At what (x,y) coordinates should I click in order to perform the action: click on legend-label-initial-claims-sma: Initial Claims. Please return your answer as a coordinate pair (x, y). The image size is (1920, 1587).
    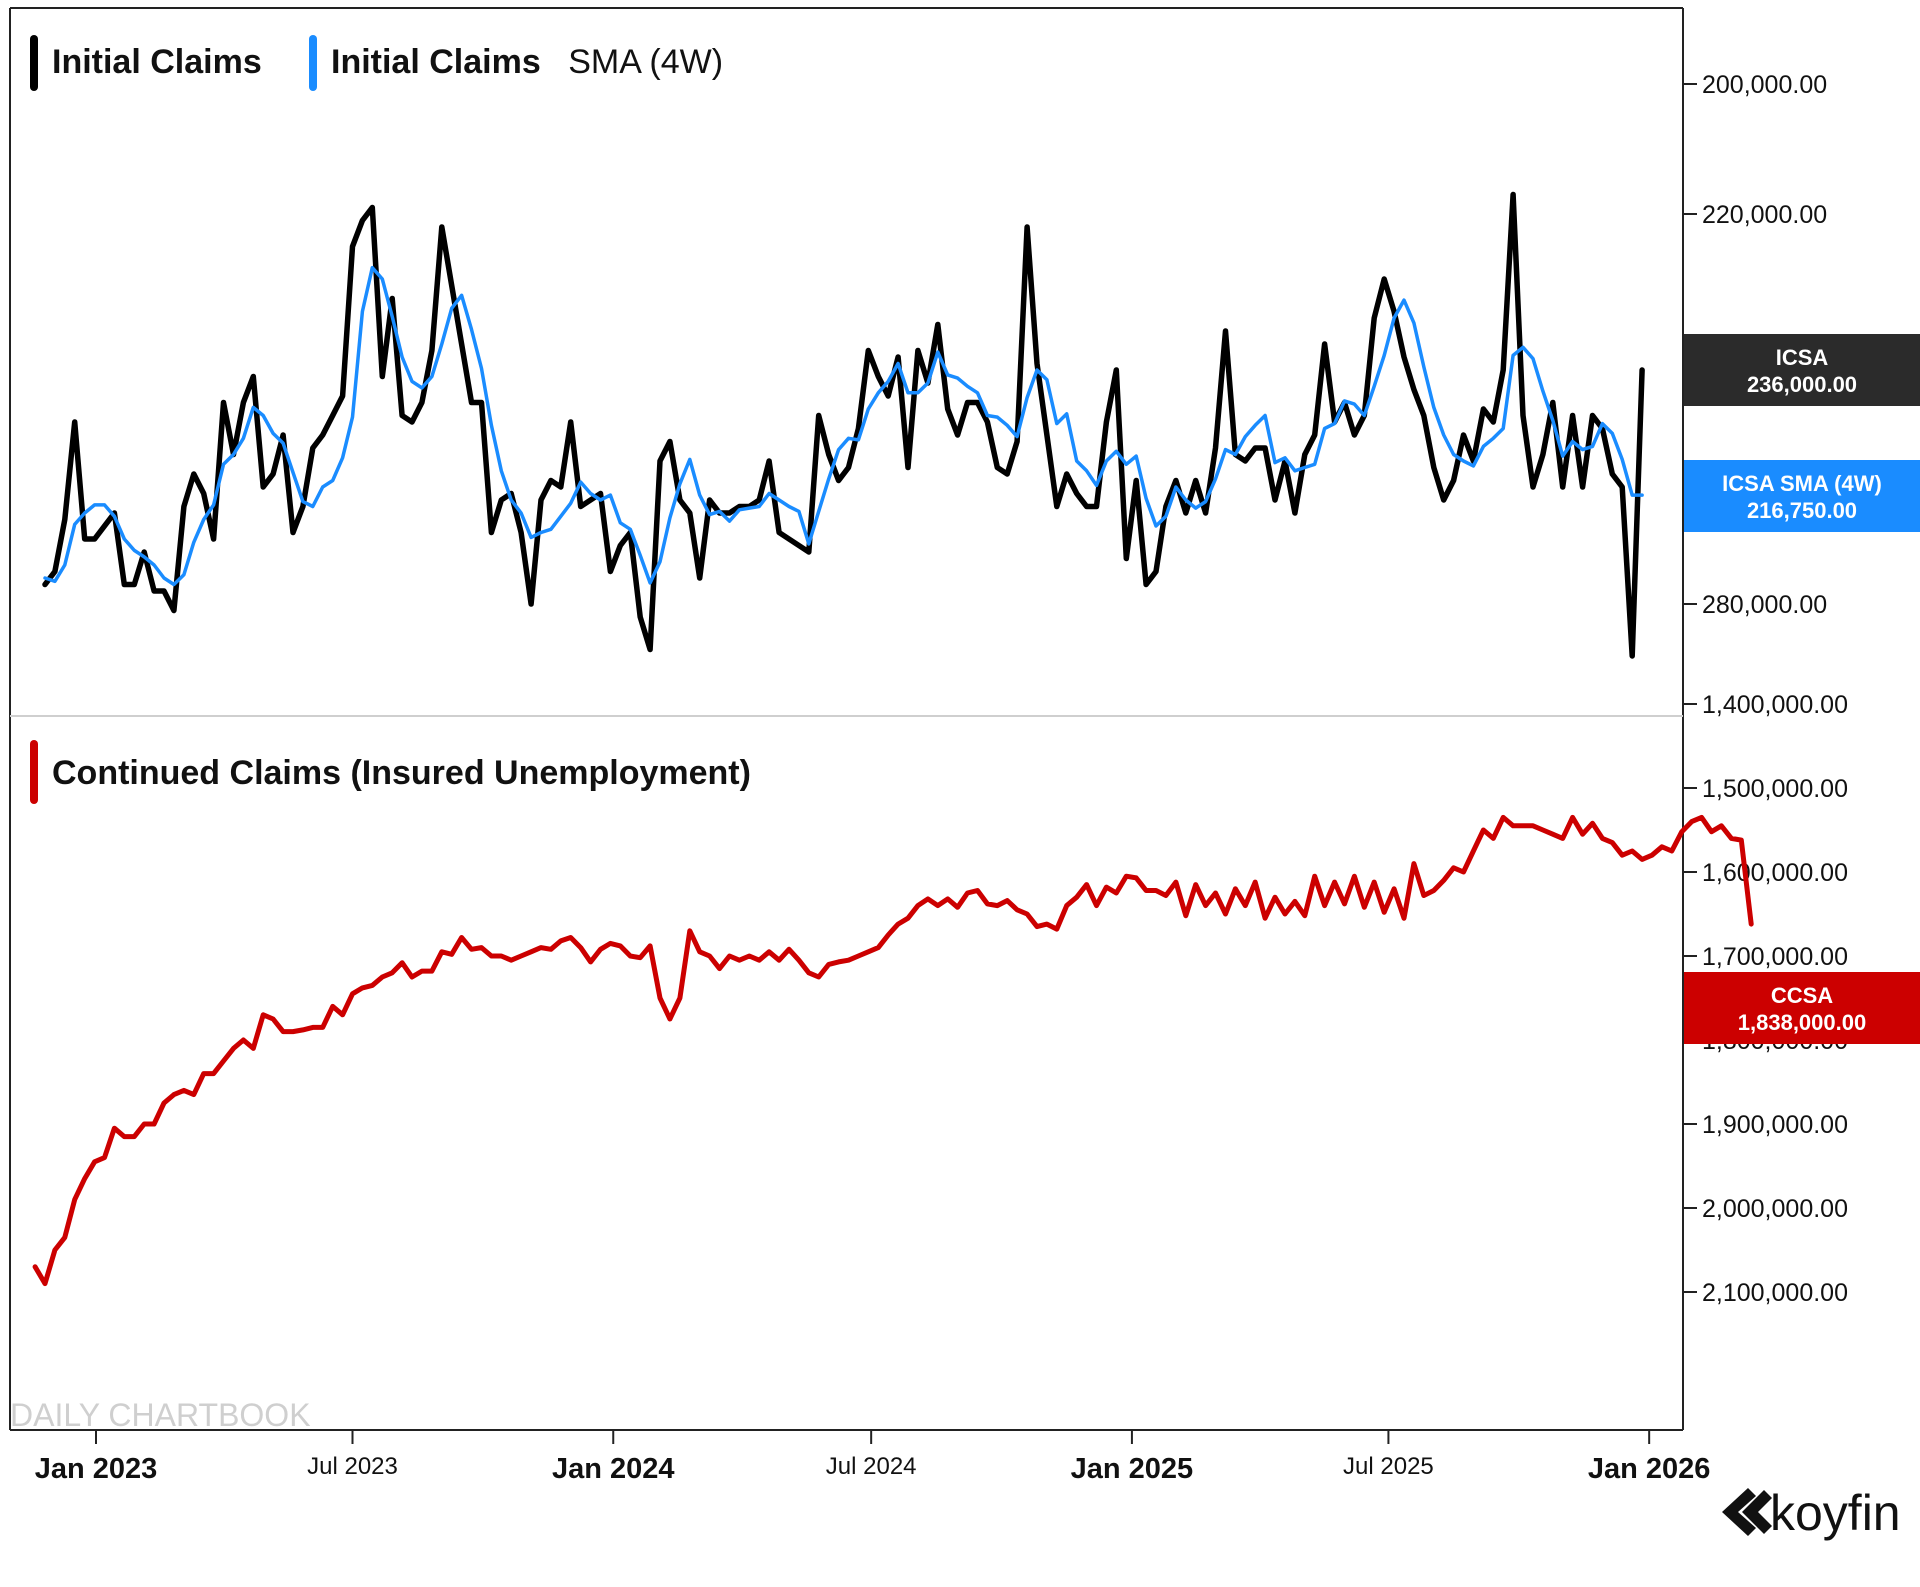
    Looking at the image, I should click on (436, 62).